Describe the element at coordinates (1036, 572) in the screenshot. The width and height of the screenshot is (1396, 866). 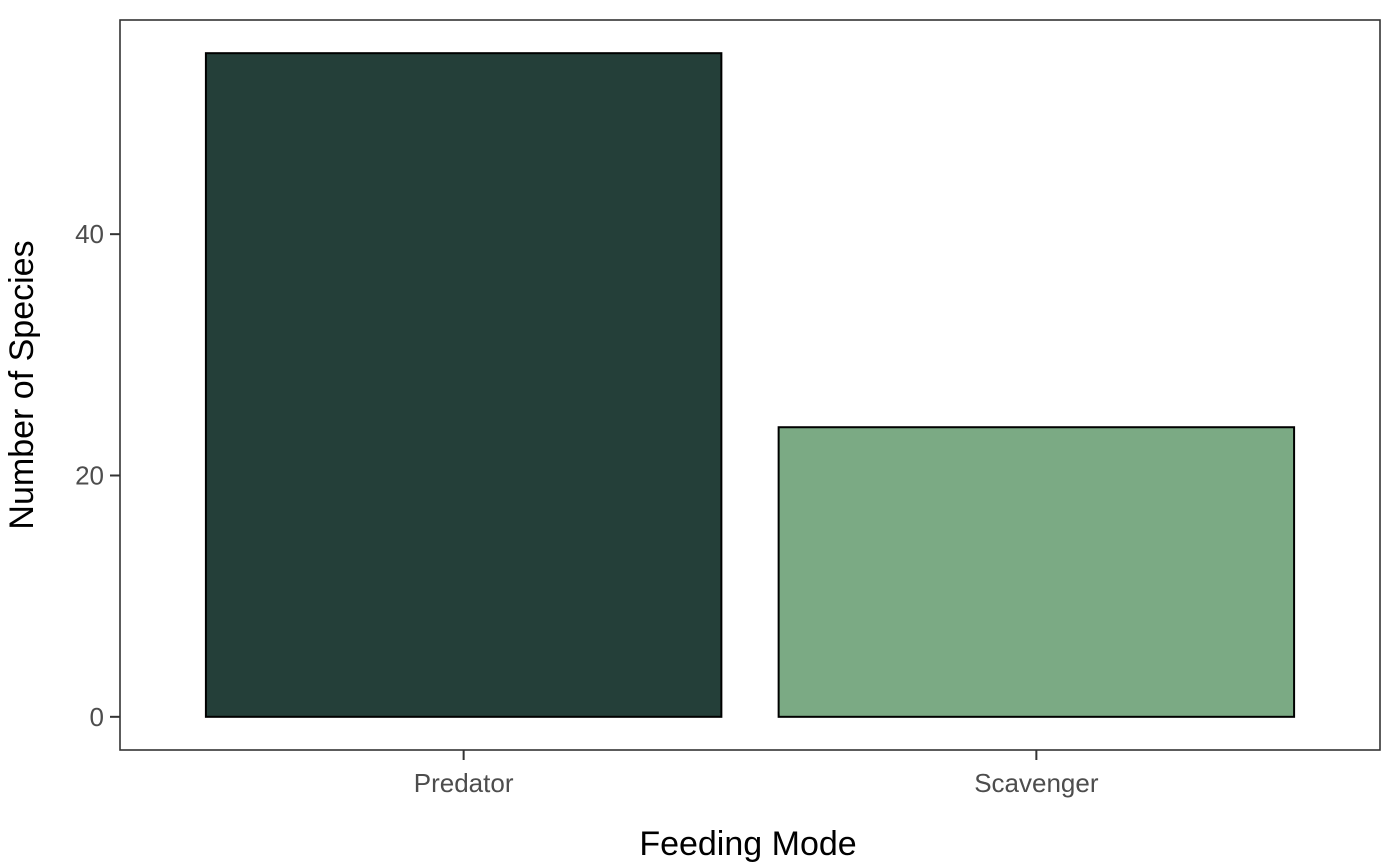
I see `bar-scavenger` at that location.